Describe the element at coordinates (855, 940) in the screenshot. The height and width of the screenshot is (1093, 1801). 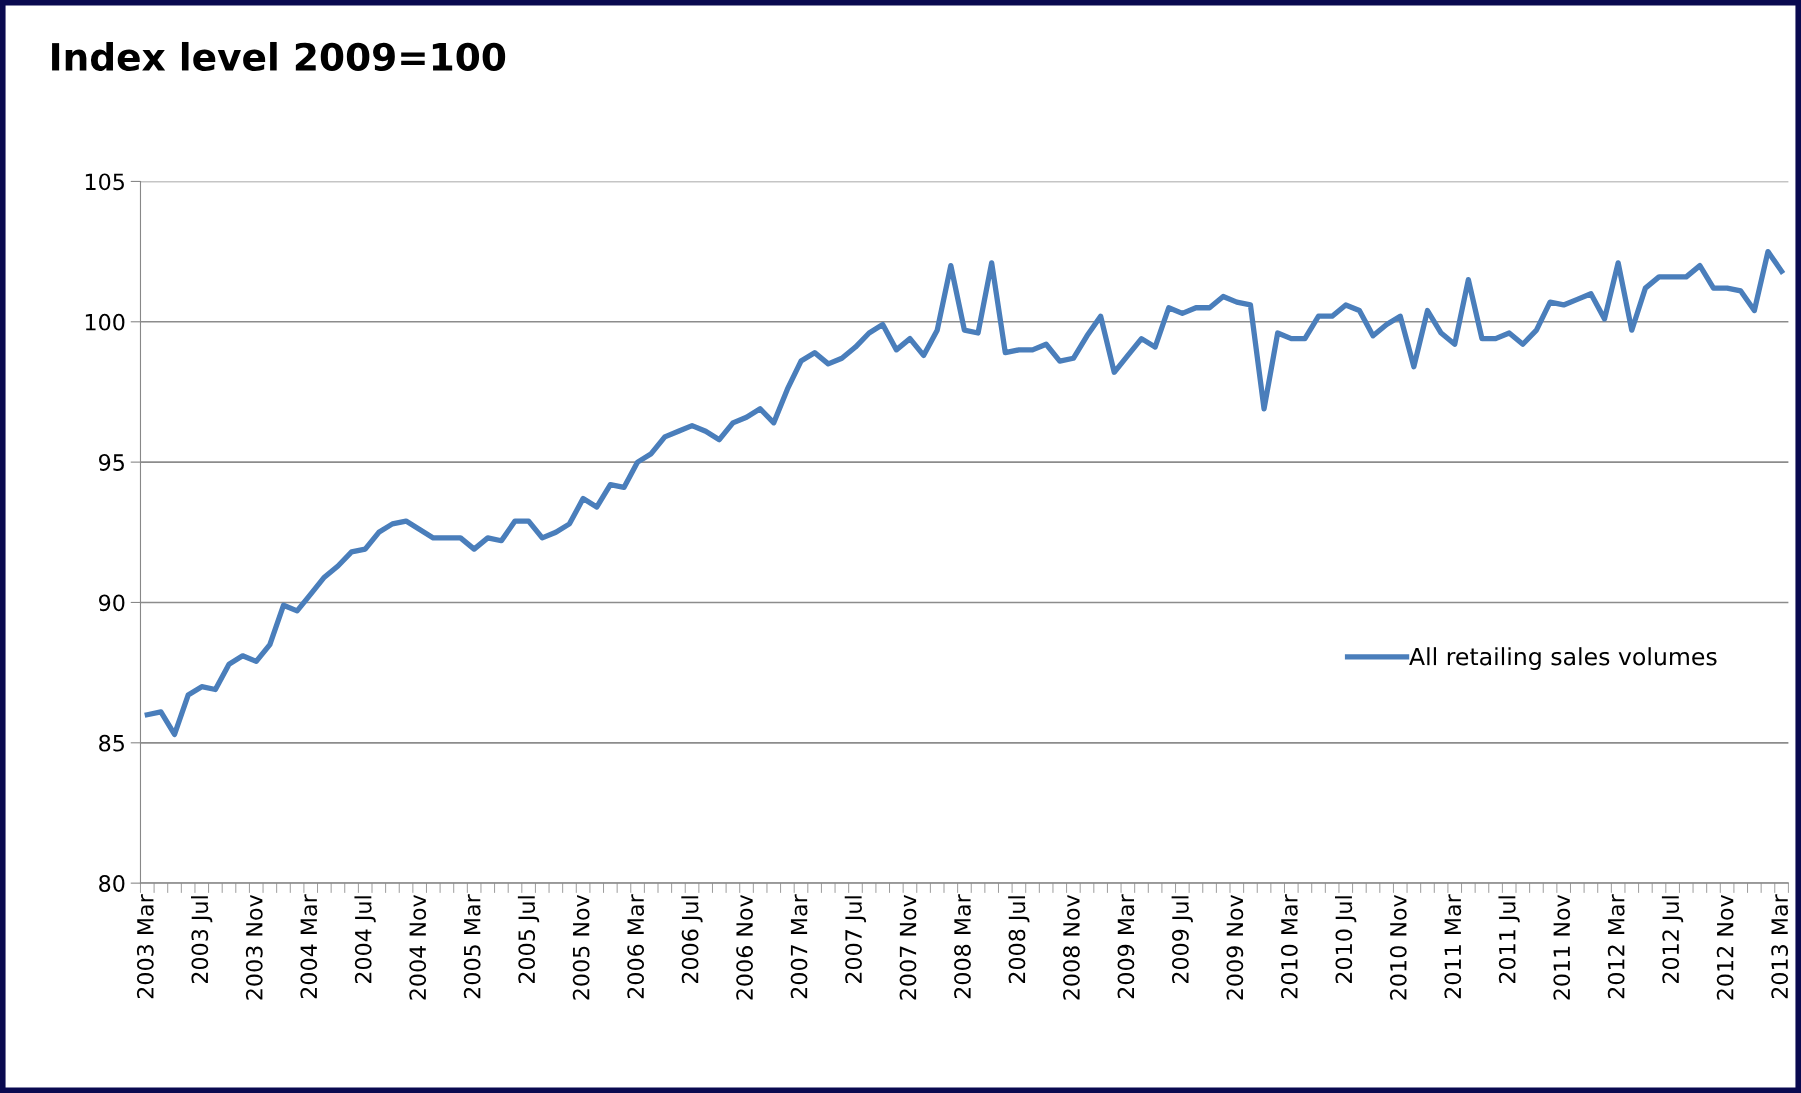
I see `x-tick-label: 2007 Jul` at that location.